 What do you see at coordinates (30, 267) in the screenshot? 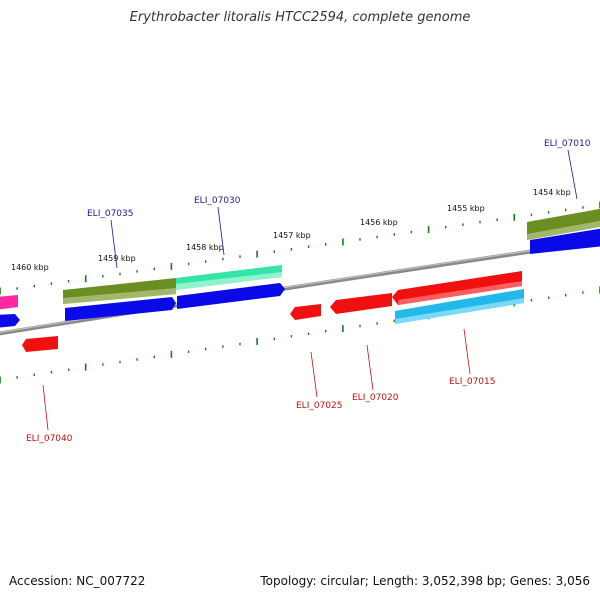
I see `tick-label-1460: 1460 kbp` at bounding box center [30, 267].